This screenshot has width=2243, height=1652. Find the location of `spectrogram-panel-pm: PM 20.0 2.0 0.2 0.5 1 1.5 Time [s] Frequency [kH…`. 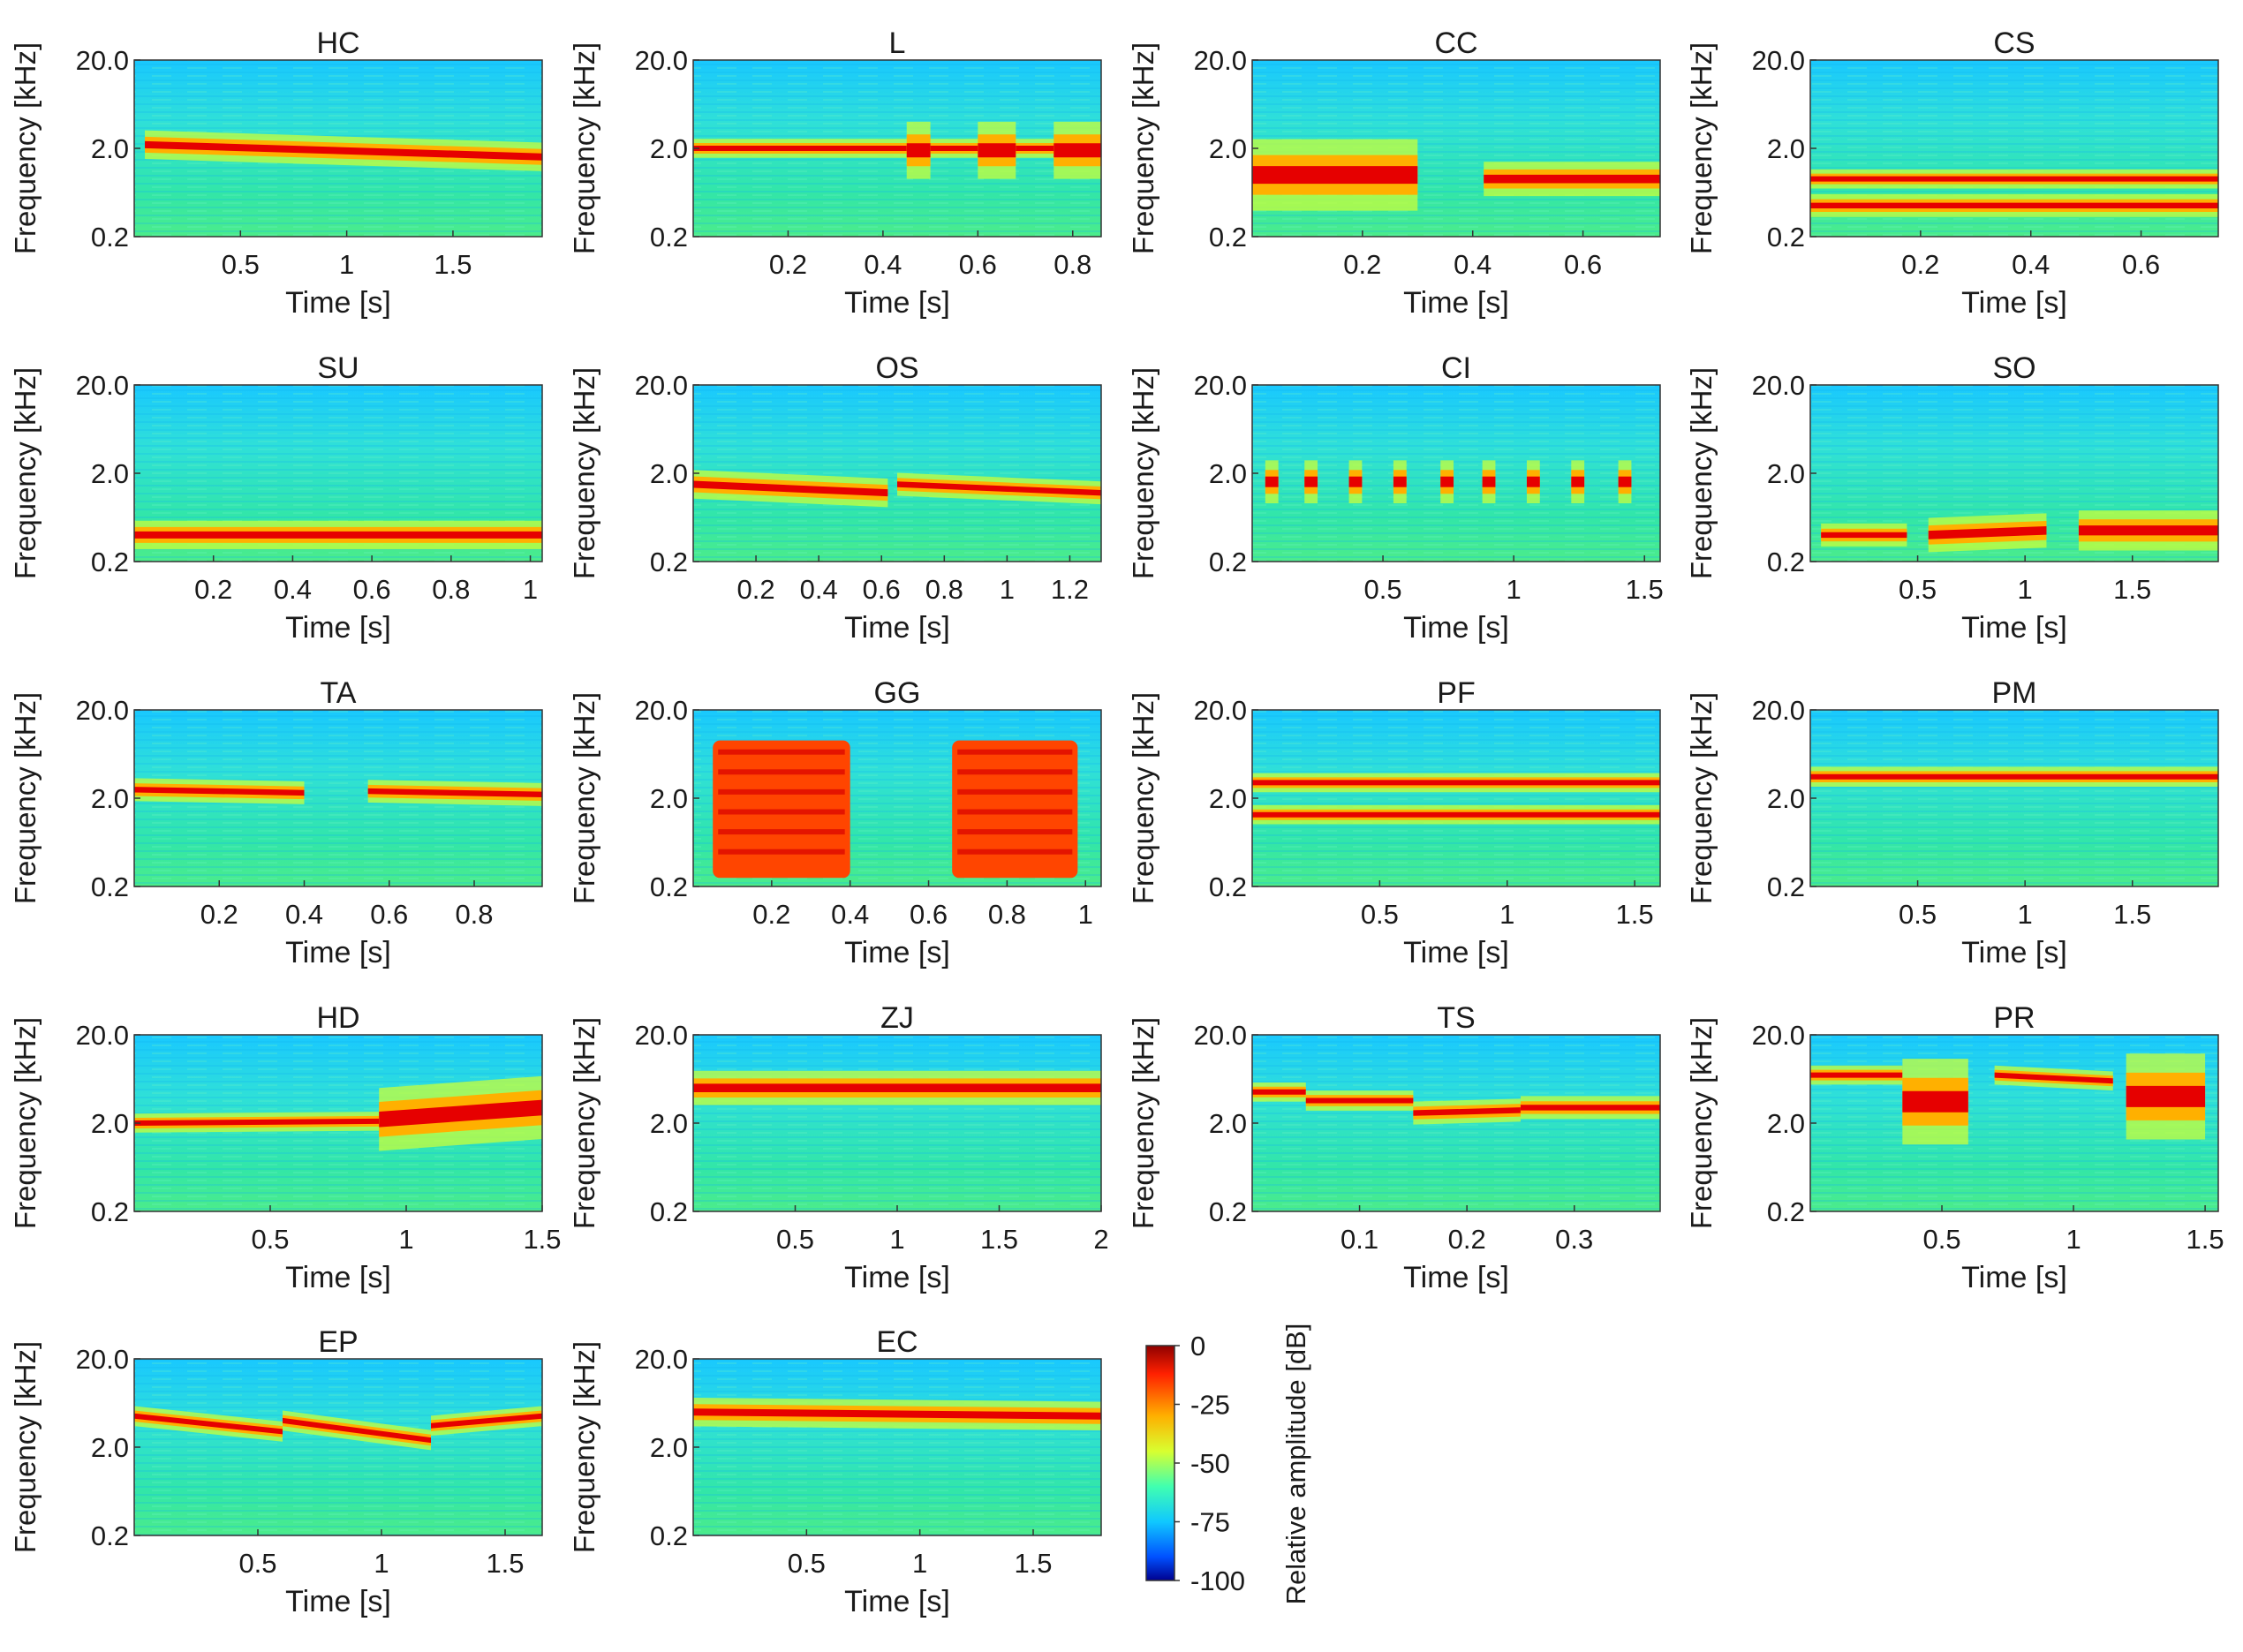

spectrogram-panel-pm: PM 20.0 2.0 0.2 0.5 1 1.5 Time [s] Frequency [kH… is located at coordinates (1952, 822).